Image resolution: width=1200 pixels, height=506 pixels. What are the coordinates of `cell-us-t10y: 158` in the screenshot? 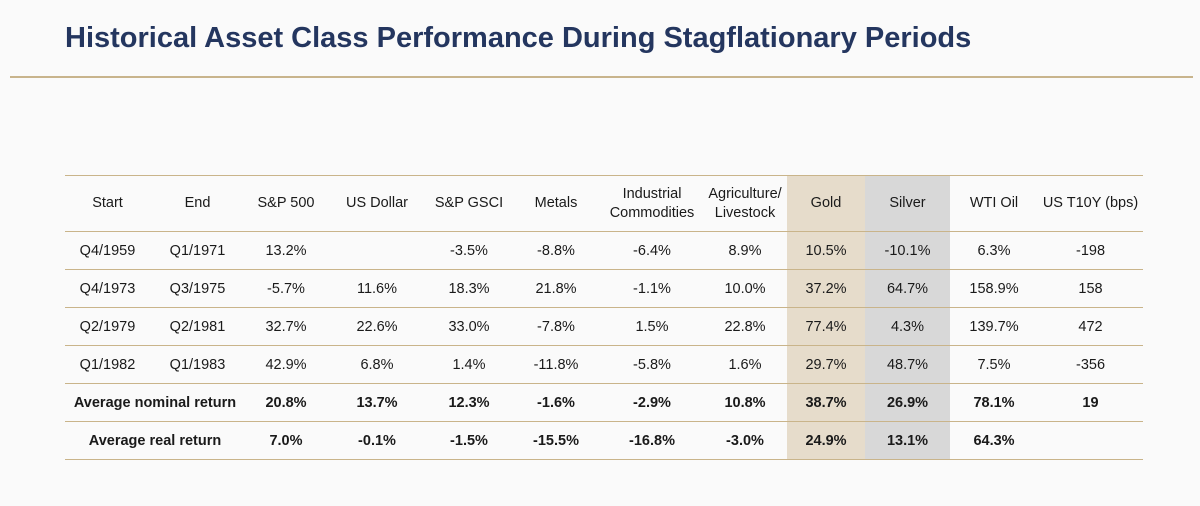 It's located at (1090, 288).